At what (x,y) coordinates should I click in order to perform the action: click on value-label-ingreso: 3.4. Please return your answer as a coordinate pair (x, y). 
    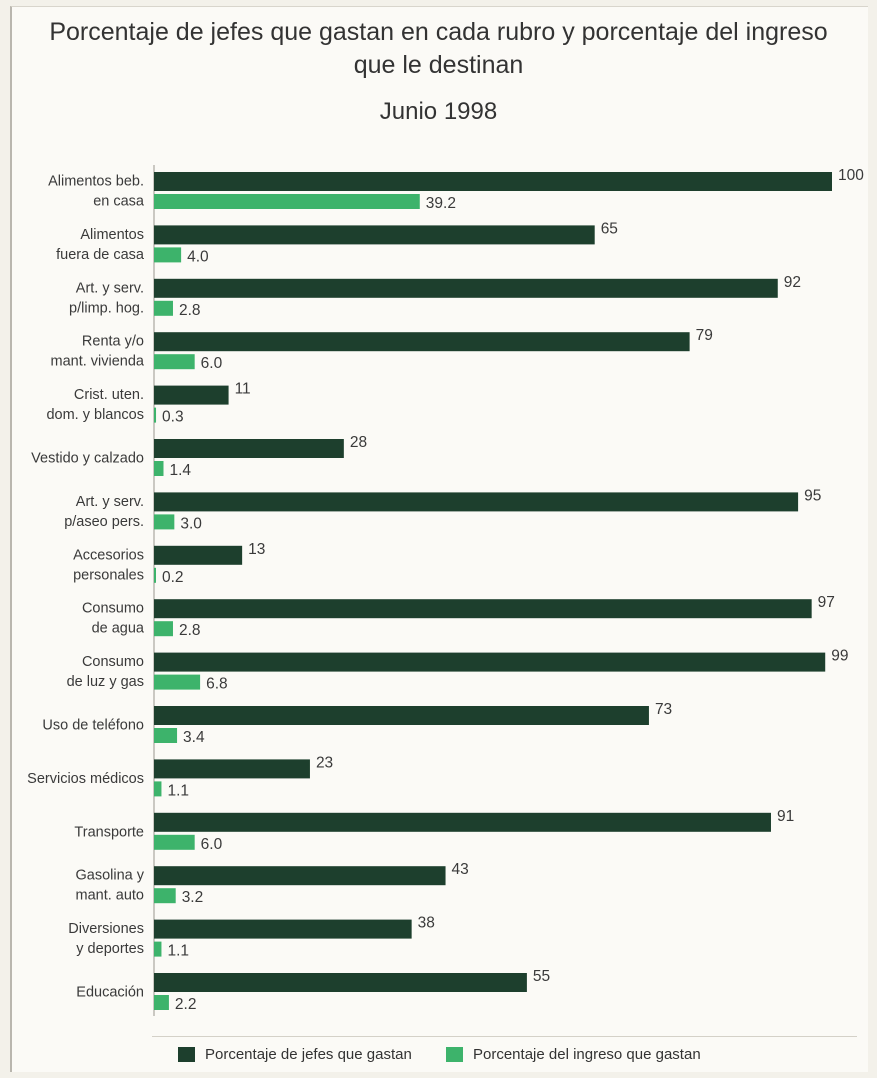
    Looking at the image, I should click on (194, 737).